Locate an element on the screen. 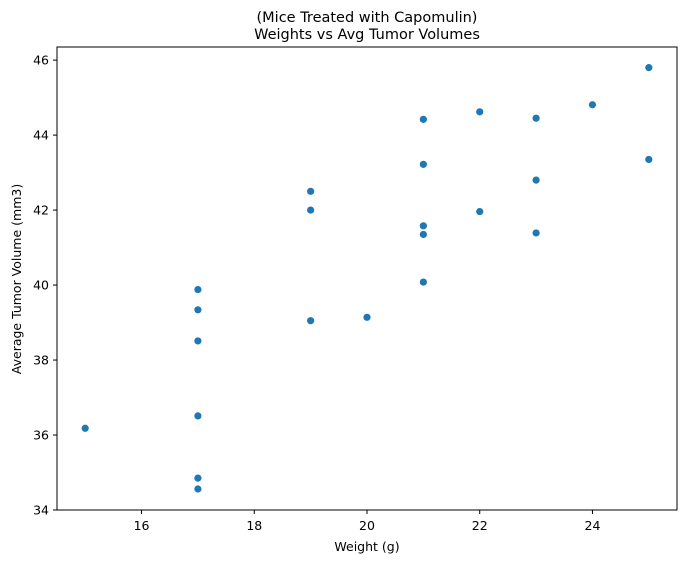  chart-subtitle: Weights vs Avg Tumor Volumes is located at coordinates (367, 35).